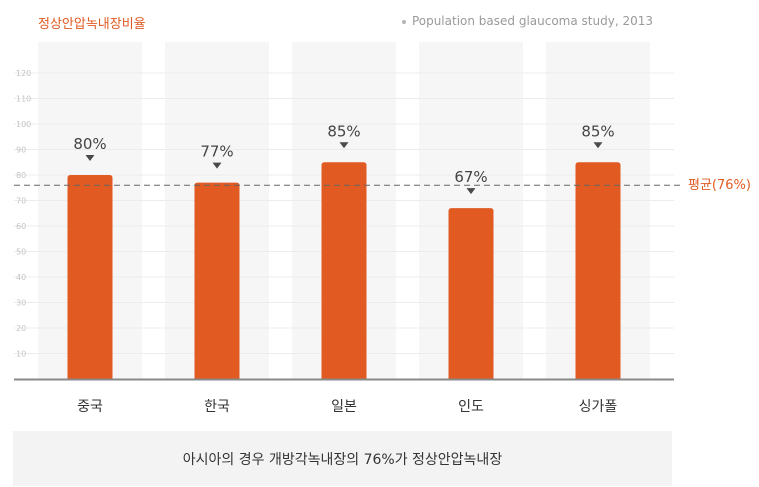  I want to click on y-tick-label: 60, so click(21, 226).